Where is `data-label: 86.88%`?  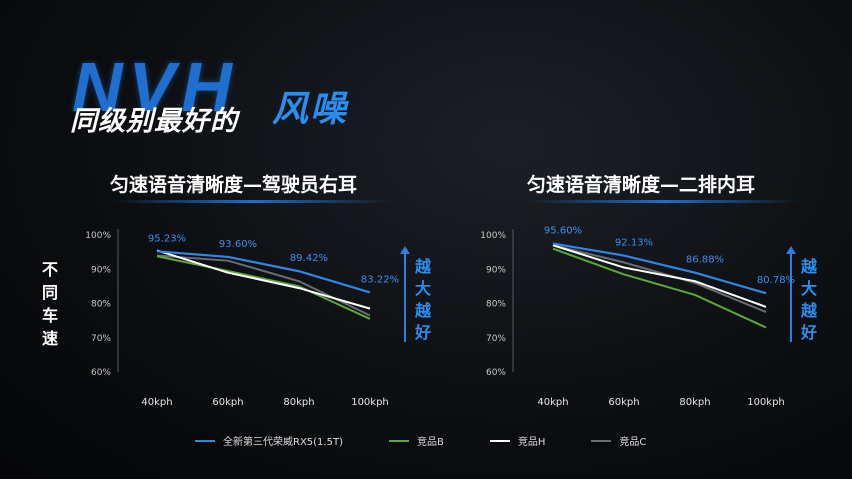
data-label: 86.88% is located at coordinates (705, 260).